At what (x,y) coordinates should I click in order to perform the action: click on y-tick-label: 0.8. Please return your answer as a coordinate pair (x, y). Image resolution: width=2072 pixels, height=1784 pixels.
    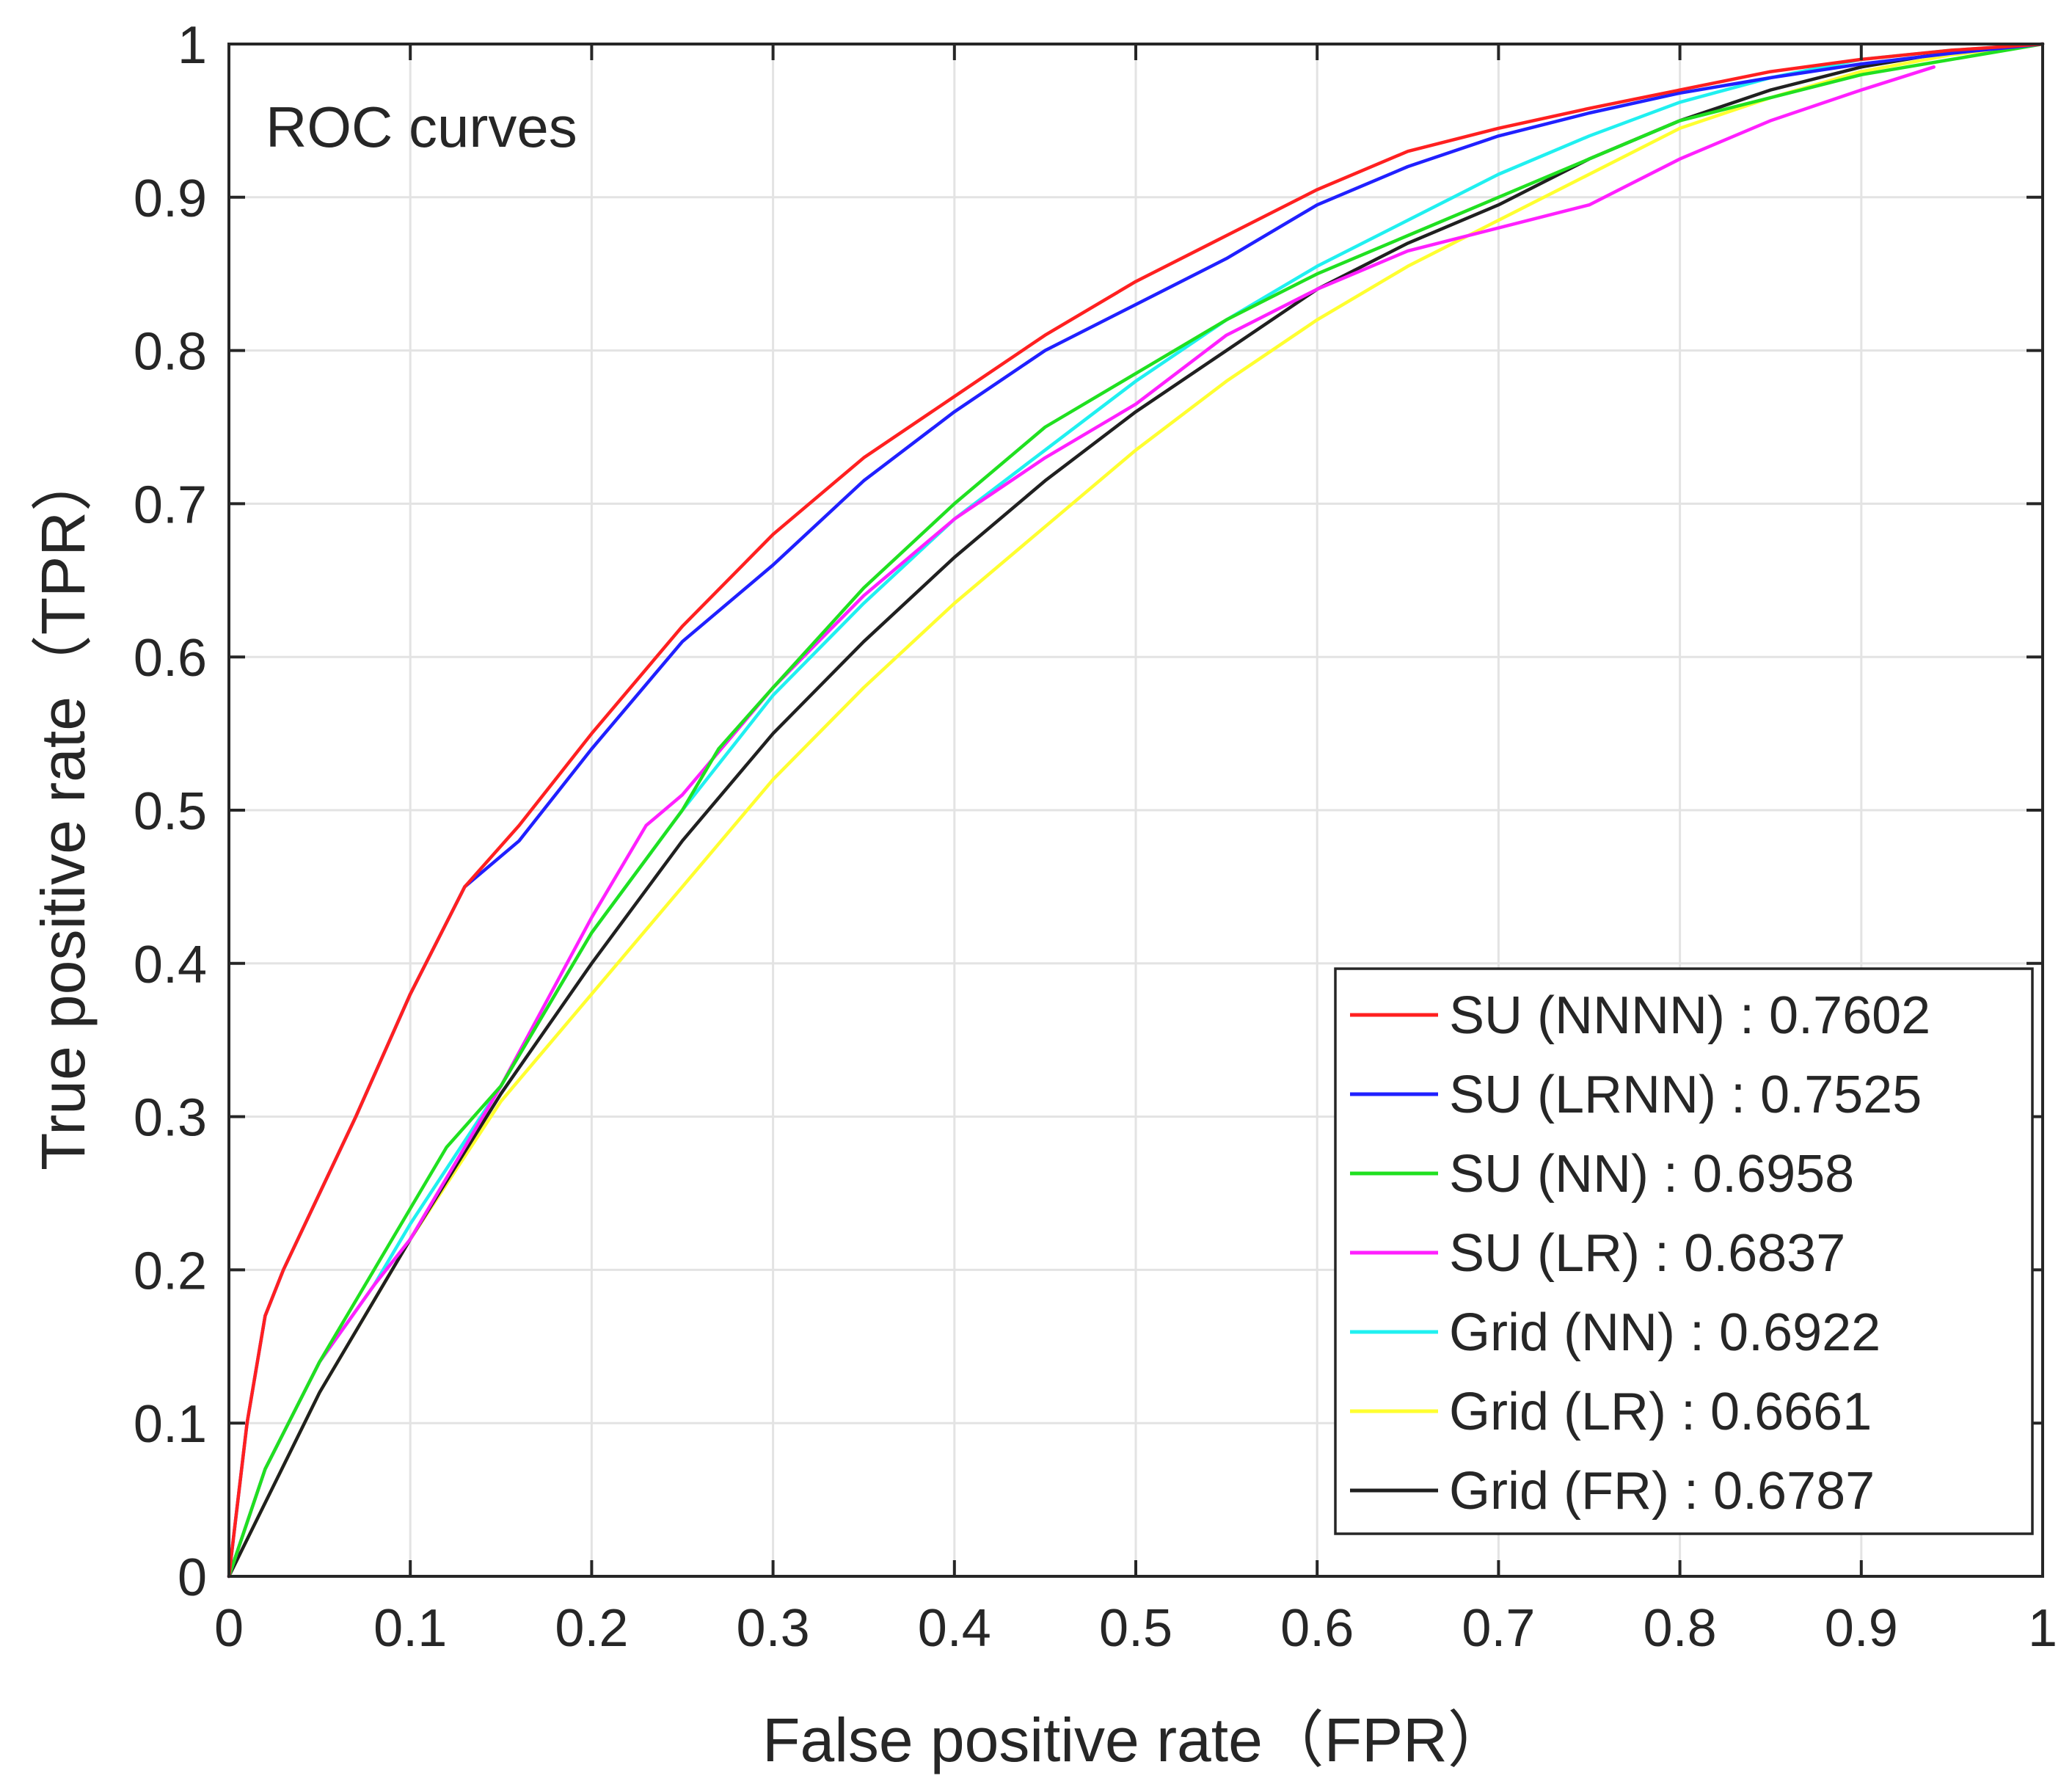
    Looking at the image, I should click on (170, 352).